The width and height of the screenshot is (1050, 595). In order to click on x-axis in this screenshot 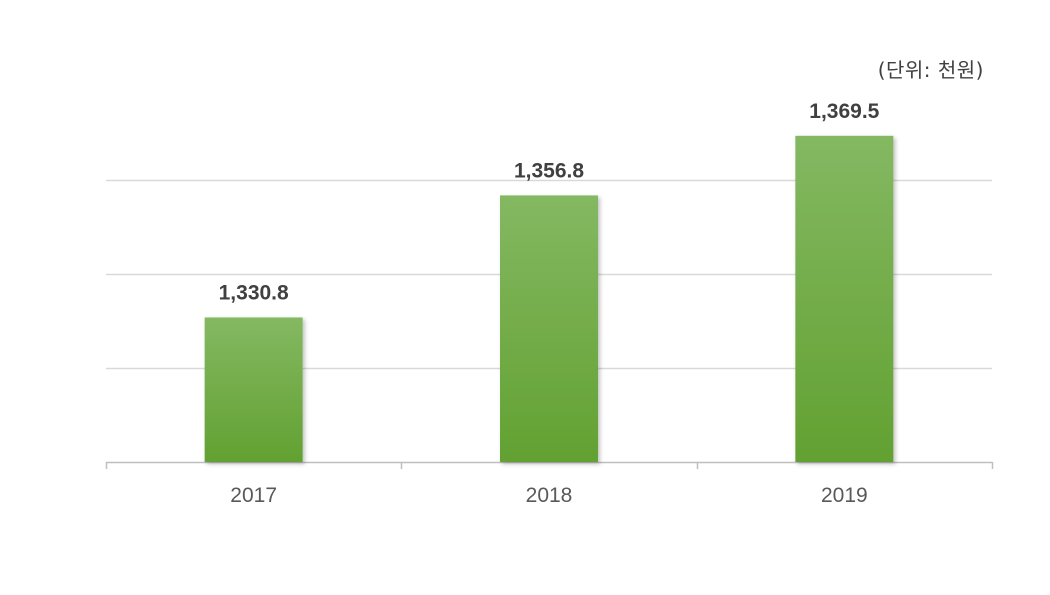, I will do `click(549, 465)`.